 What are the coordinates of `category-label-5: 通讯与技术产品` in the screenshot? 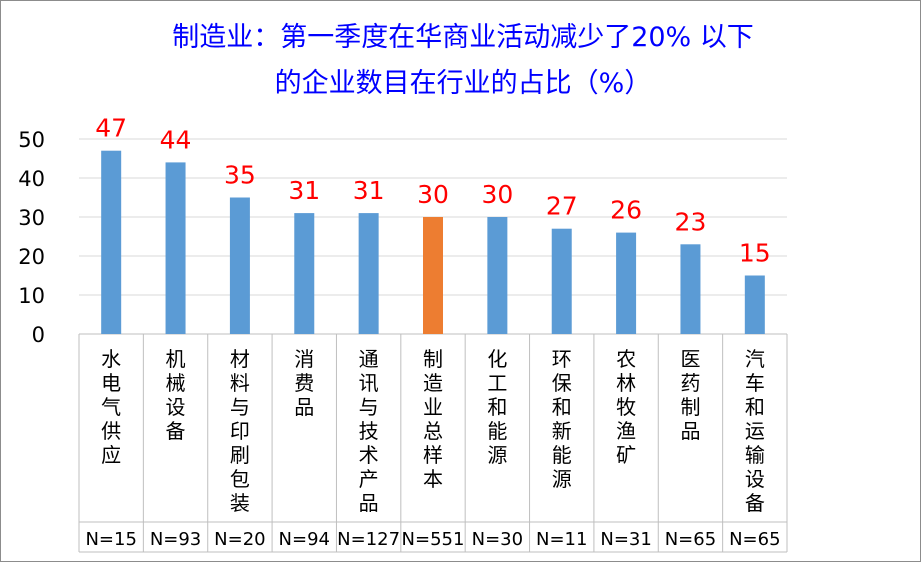 It's located at (369, 431).